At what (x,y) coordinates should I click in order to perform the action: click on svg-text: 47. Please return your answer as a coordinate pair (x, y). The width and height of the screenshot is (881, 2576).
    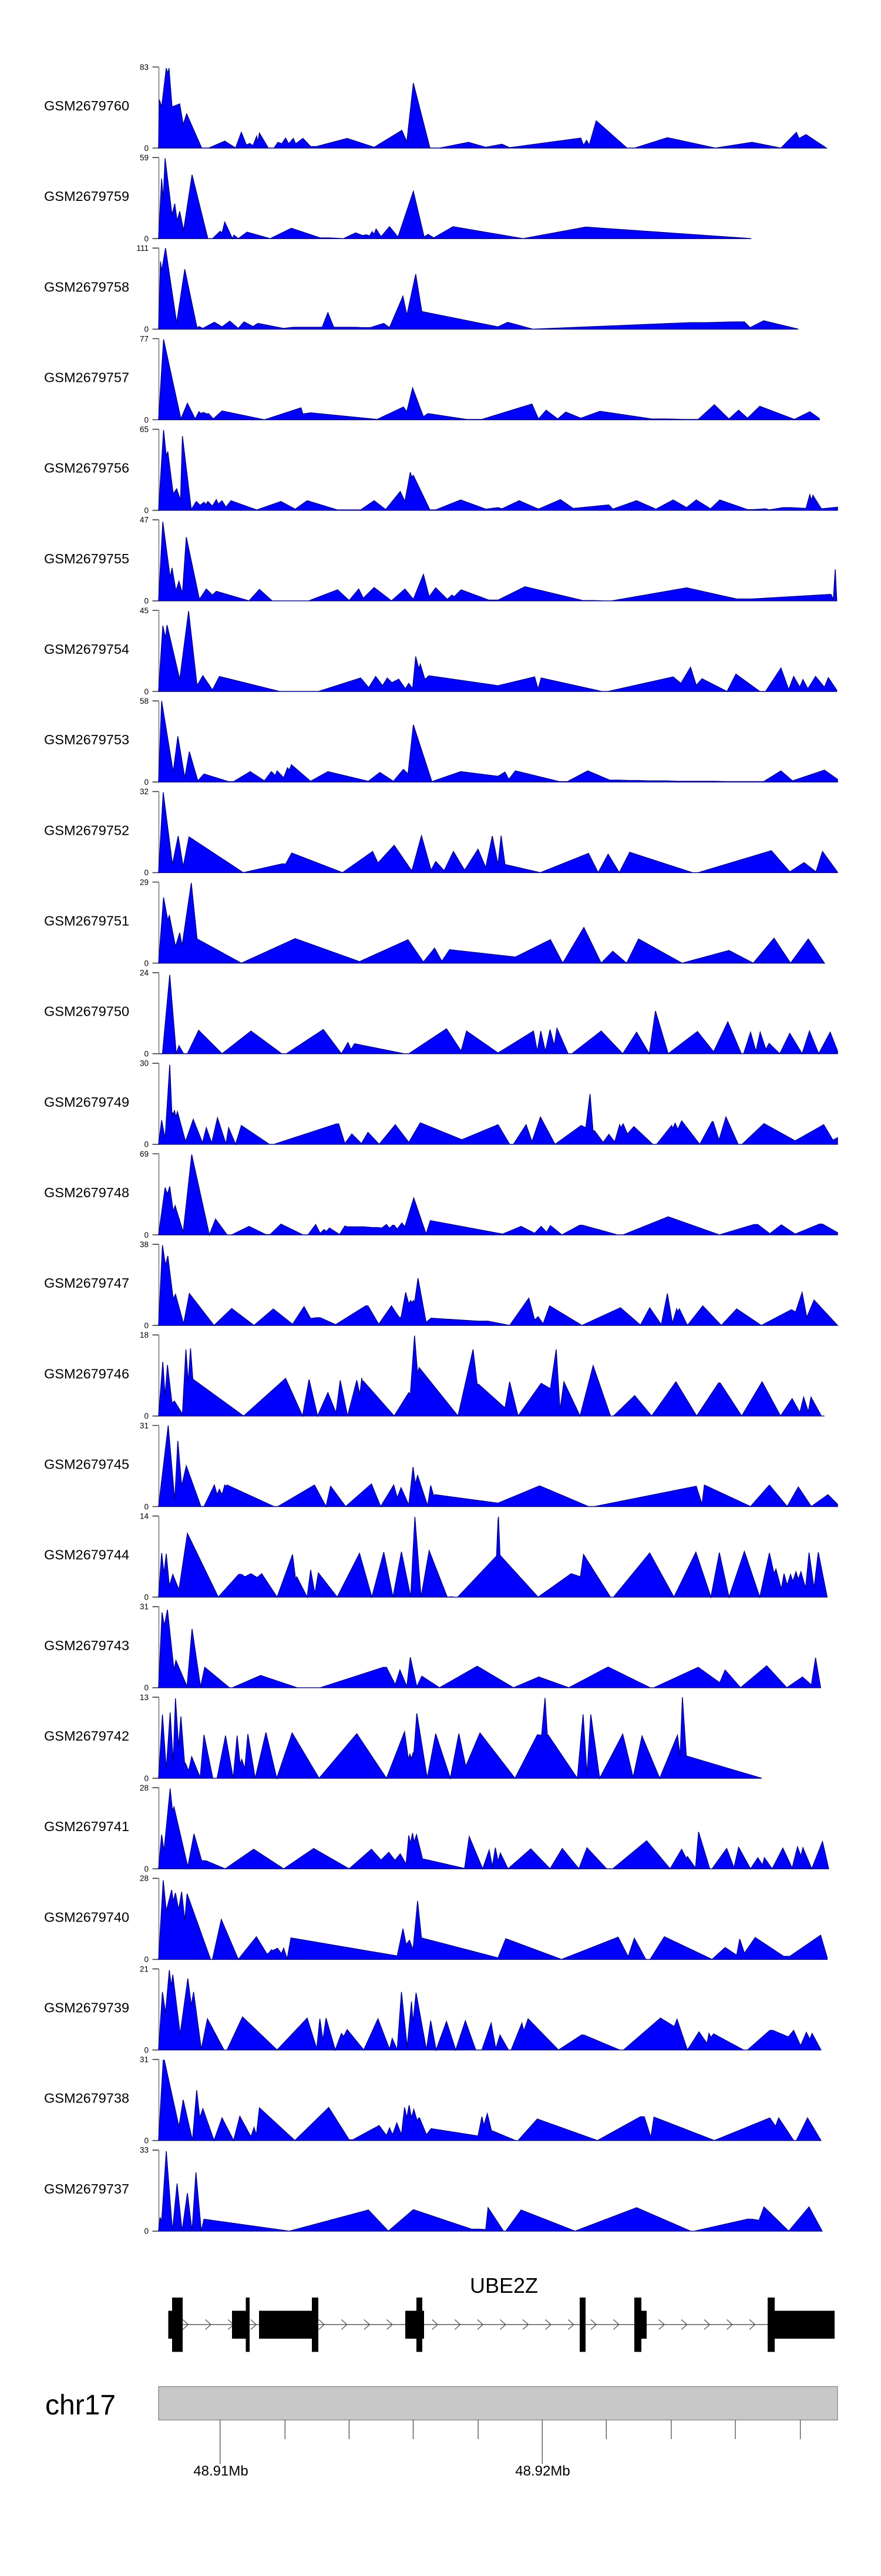
    Looking at the image, I should click on (145, 520).